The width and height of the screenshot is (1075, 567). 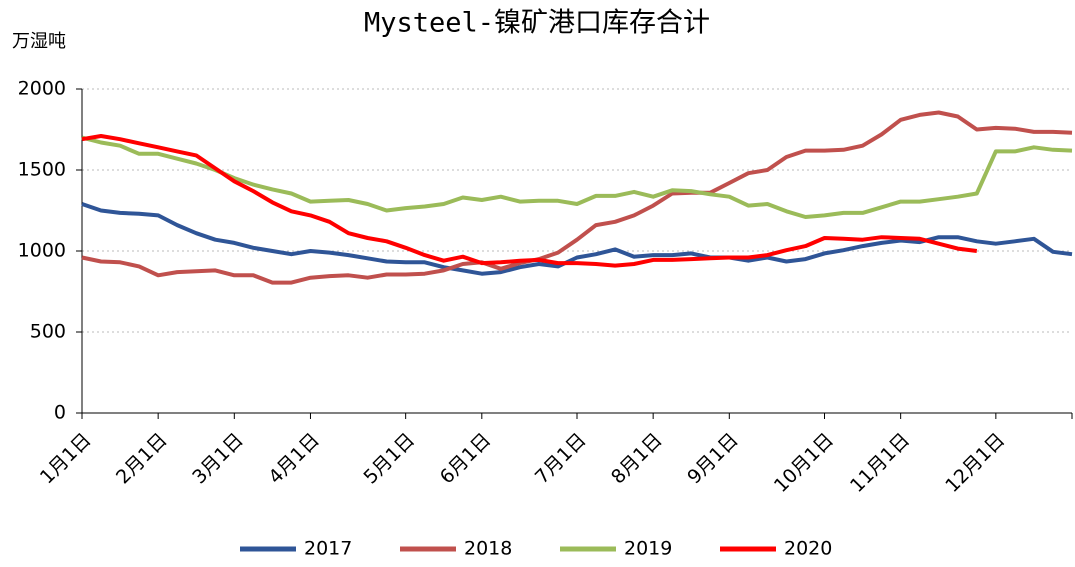 What do you see at coordinates (218, 459) in the screenshot?
I see `x-tick-label: 3月1日` at bounding box center [218, 459].